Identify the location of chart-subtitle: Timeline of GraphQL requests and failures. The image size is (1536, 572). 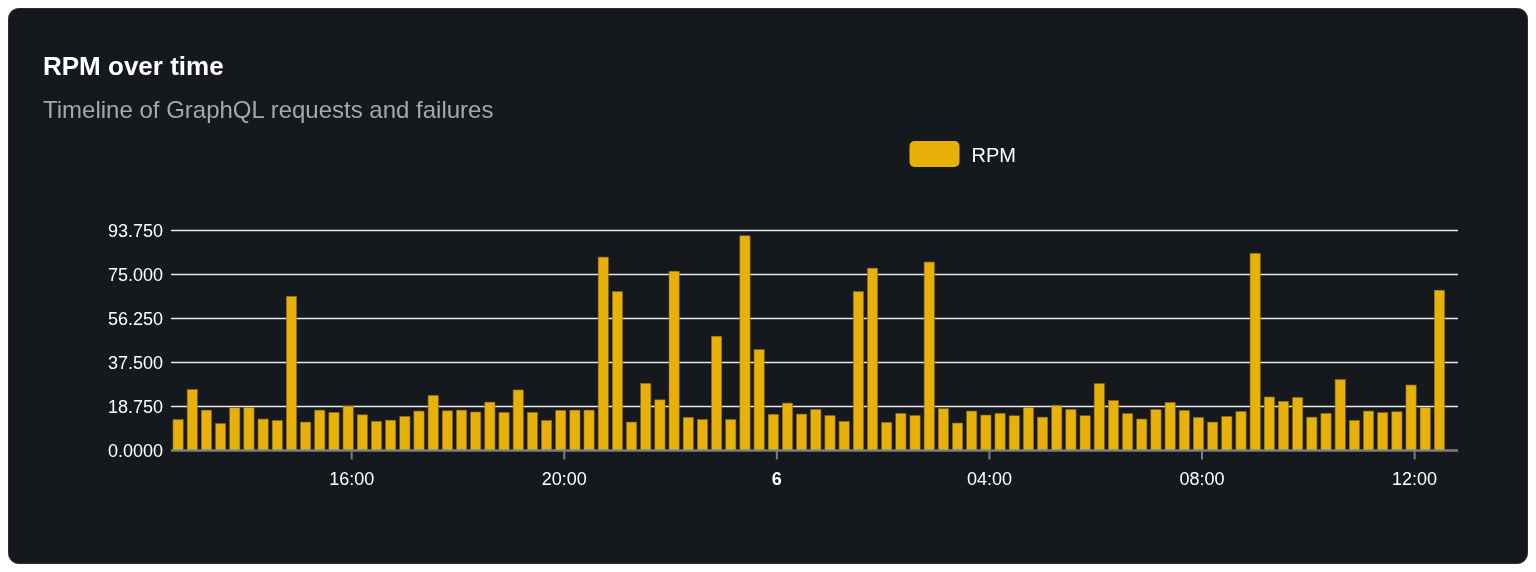
(268, 109).